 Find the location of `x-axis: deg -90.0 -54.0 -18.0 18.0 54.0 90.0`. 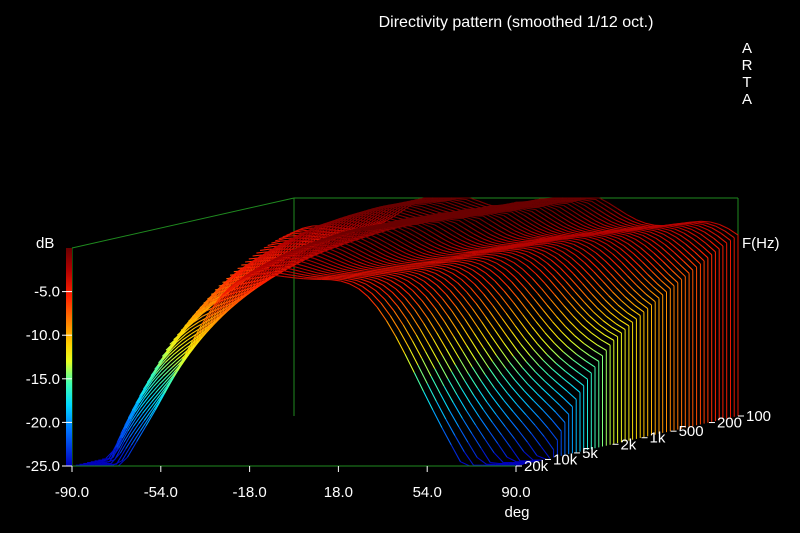

x-axis: deg -90.0 -54.0 -18.0 18.0 54.0 90.0 is located at coordinates (293, 493).